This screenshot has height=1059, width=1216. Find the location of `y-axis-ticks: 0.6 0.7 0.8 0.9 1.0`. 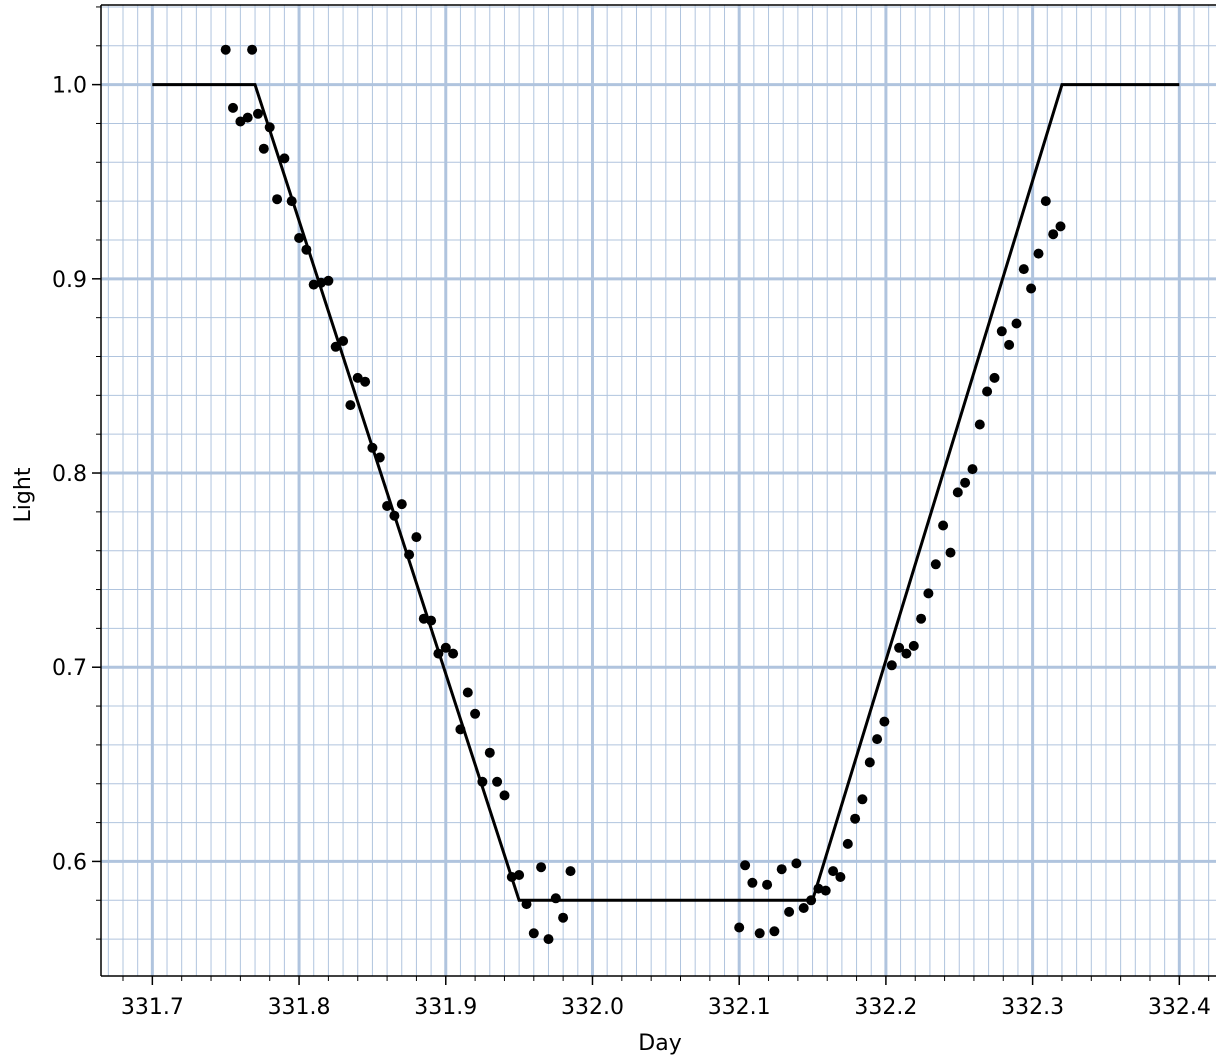

y-axis-ticks: 0.6 0.7 0.8 0.9 1.0 is located at coordinates (76, 473).